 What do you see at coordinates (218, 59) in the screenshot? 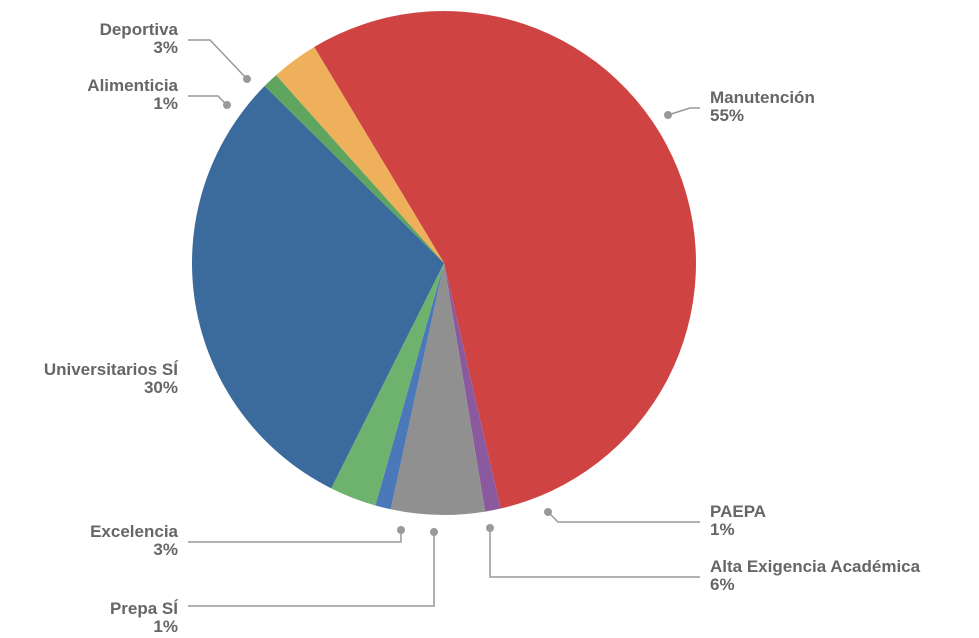
I see `leader-line-deportiva` at bounding box center [218, 59].